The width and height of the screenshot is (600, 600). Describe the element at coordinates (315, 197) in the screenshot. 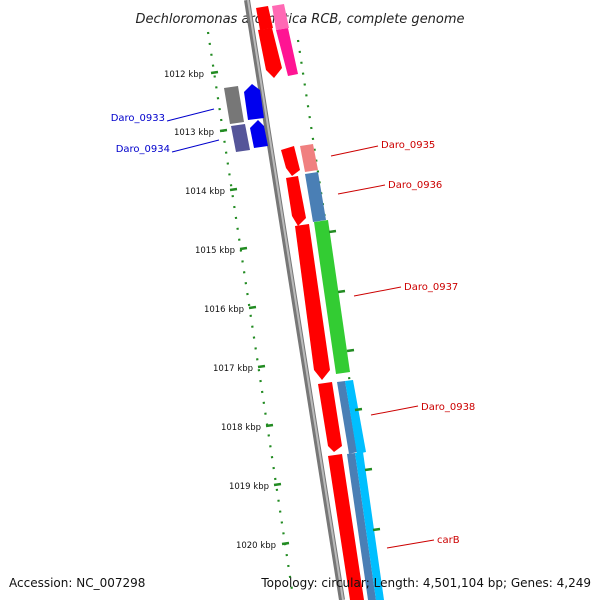

I see `gene-block-daro-0936-blue` at that location.